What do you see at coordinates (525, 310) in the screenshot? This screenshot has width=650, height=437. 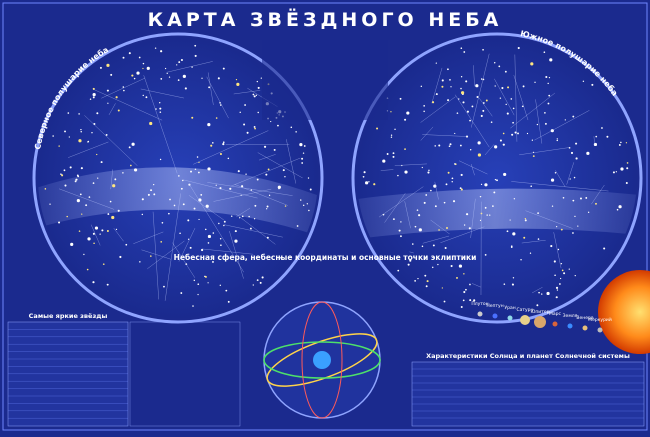 I see `planet-label: Сатурн` at bounding box center [525, 310].